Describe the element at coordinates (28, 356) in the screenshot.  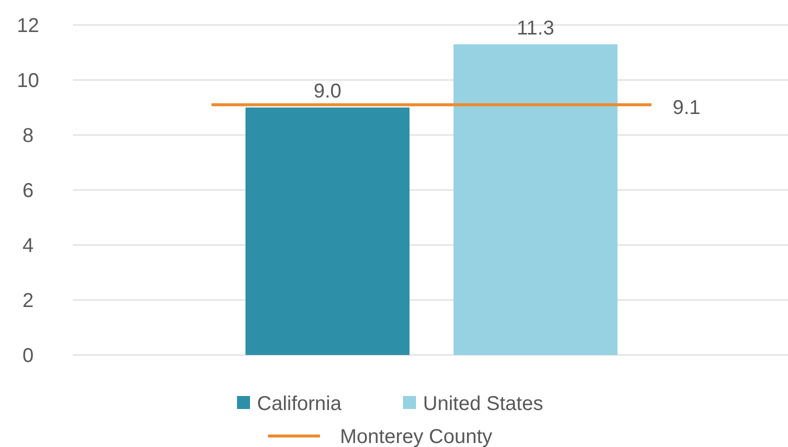
I see `y-tick-label: 0` at that location.